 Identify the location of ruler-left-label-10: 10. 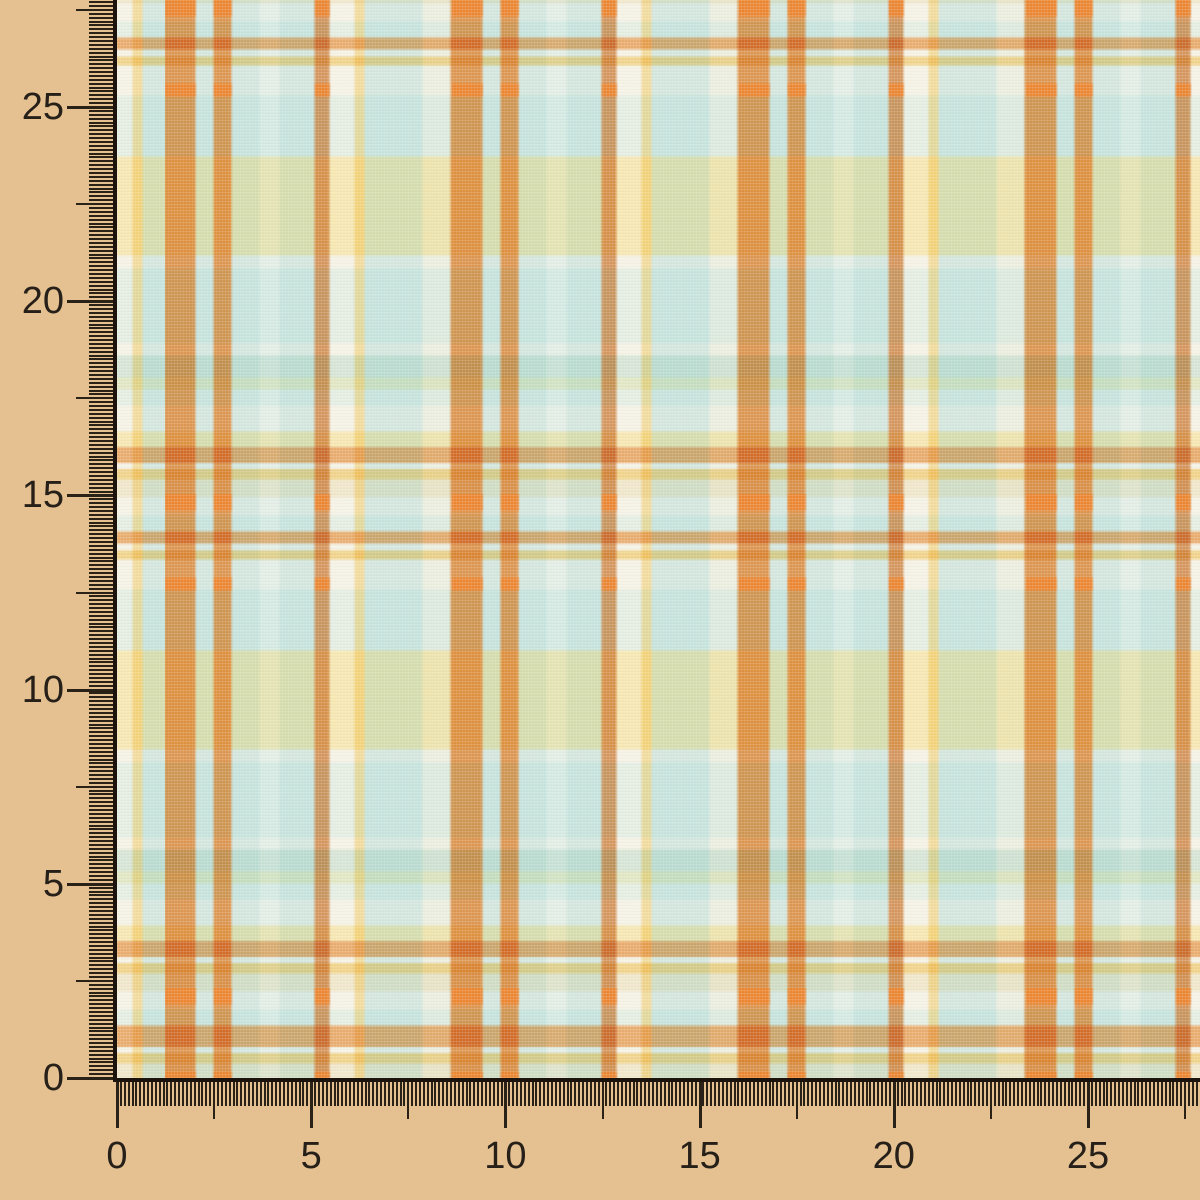
(42, 689).